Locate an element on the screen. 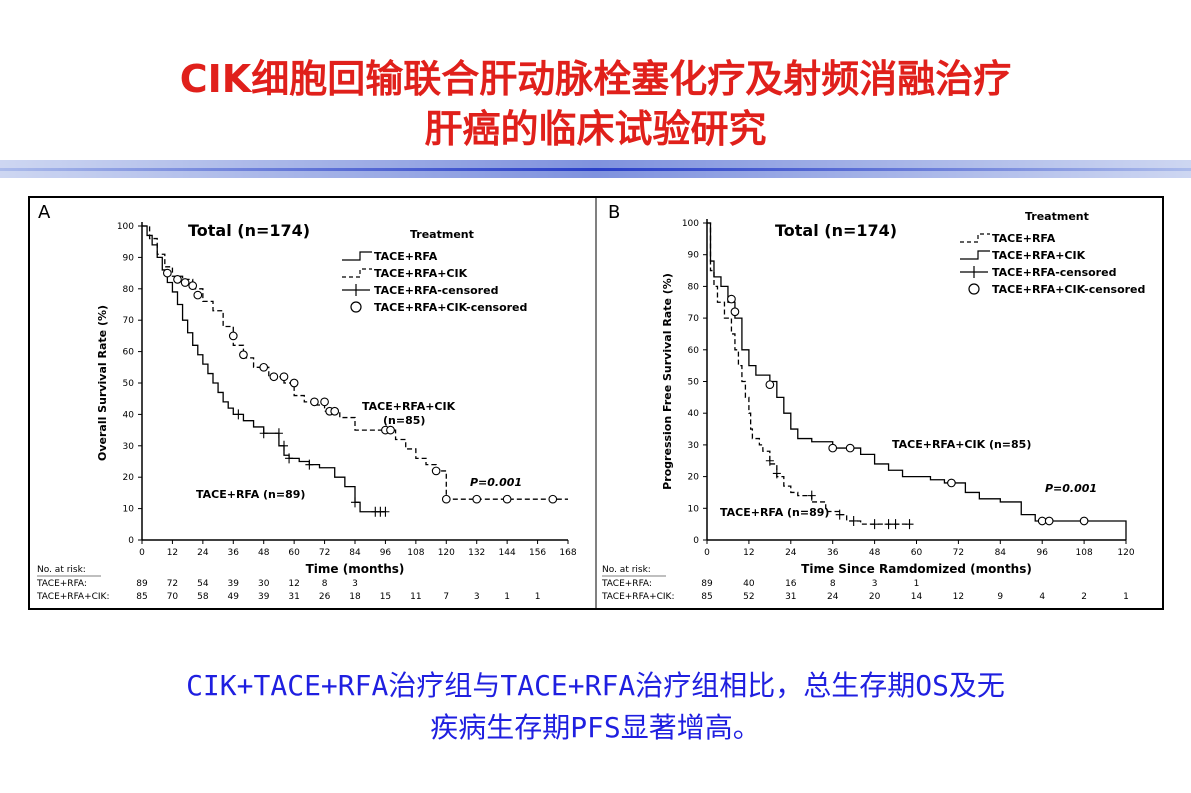 The width and height of the screenshot is (1191, 793). panel-b-risk-header: No. at risk: is located at coordinates (626, 570).